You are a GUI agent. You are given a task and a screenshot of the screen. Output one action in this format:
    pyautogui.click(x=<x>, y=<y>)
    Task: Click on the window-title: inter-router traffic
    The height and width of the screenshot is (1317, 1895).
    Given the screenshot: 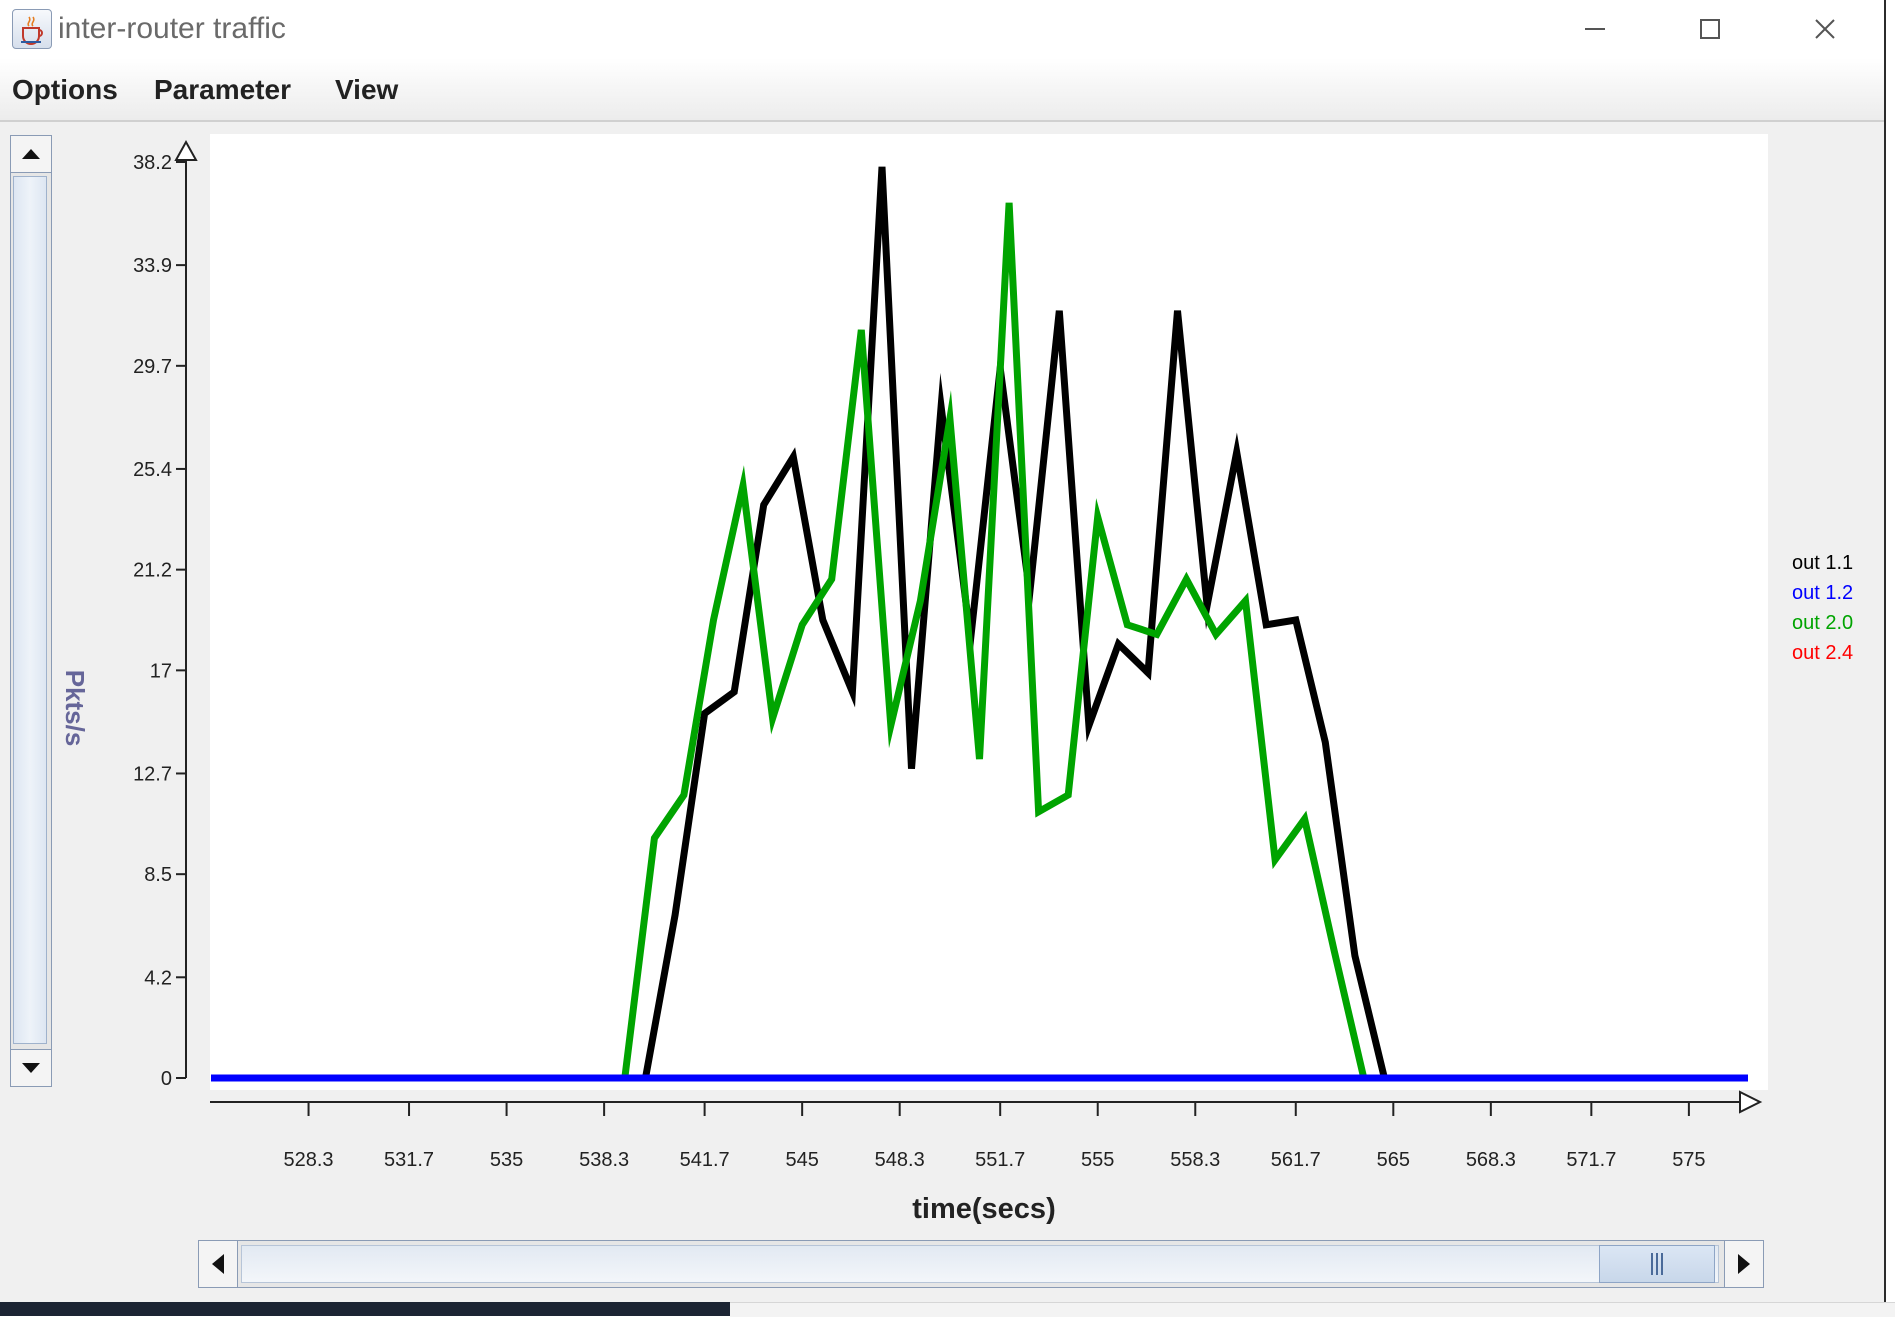 What is the action you would take?
    pyautogui.click(x=172, y=28)
    